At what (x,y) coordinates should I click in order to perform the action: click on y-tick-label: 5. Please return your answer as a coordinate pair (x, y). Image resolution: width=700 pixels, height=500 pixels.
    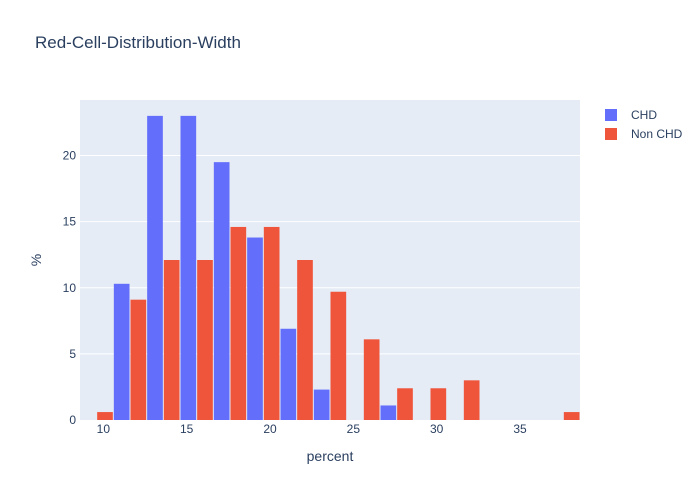
    Looking at the image, I should click on (72, 354).